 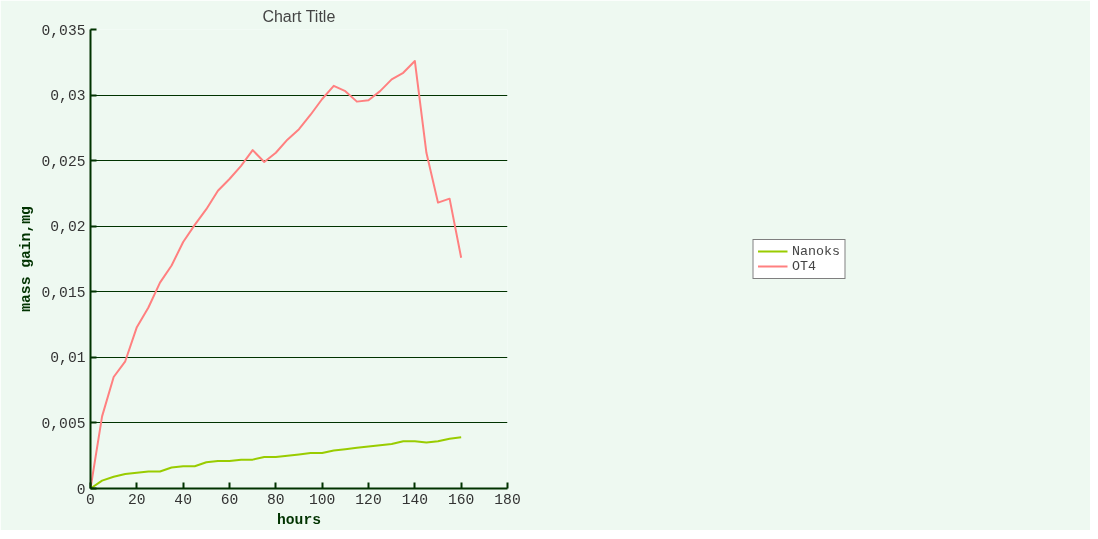 I want to click on x-tick-label: 160, so click(x=461, y=499).